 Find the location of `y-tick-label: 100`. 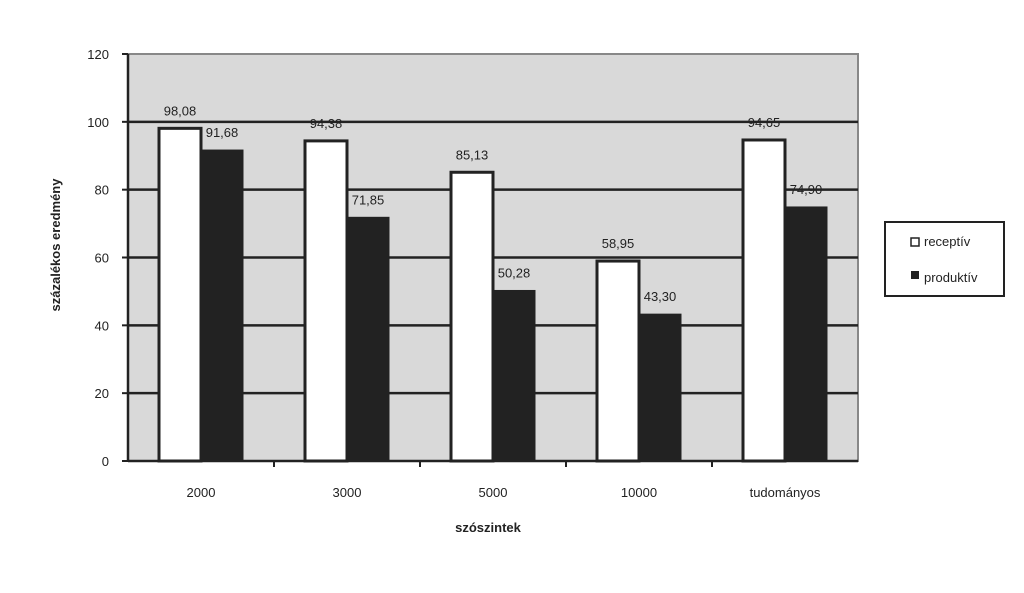

y-tick-label: 100 is located at coordinates (98, 122).